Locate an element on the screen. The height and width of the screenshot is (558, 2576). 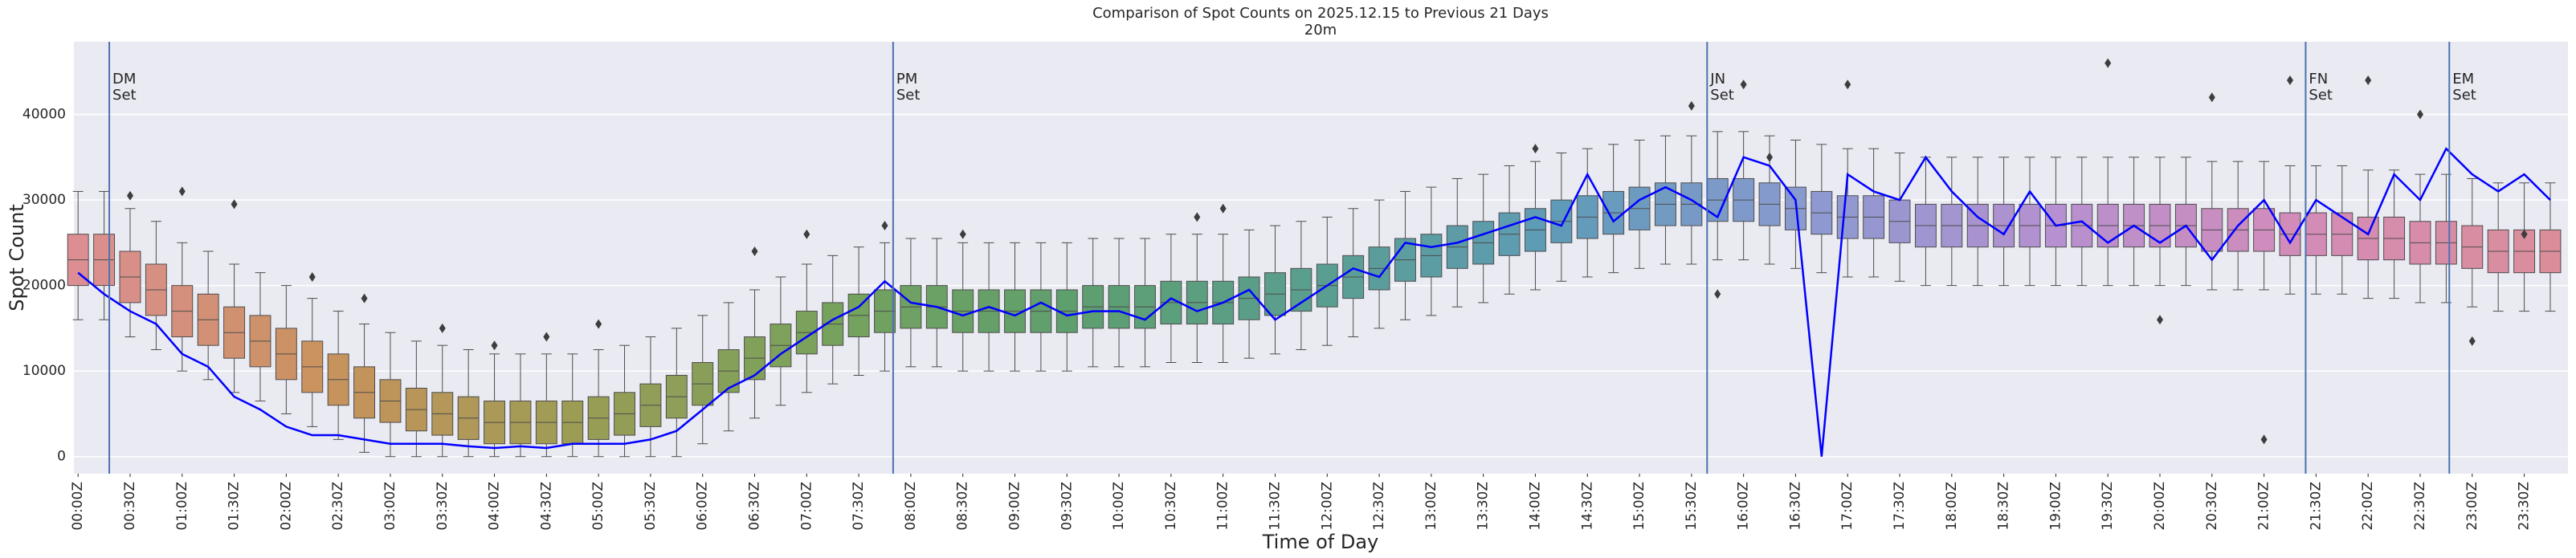
event-label: JN is located at coordinates (1717, 79).